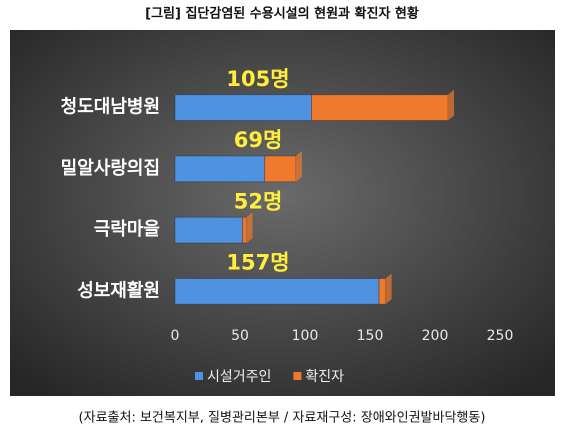 The height and width of the screenshot is (438, 565). I want to click on value-label: 105명, so click(257, 79).